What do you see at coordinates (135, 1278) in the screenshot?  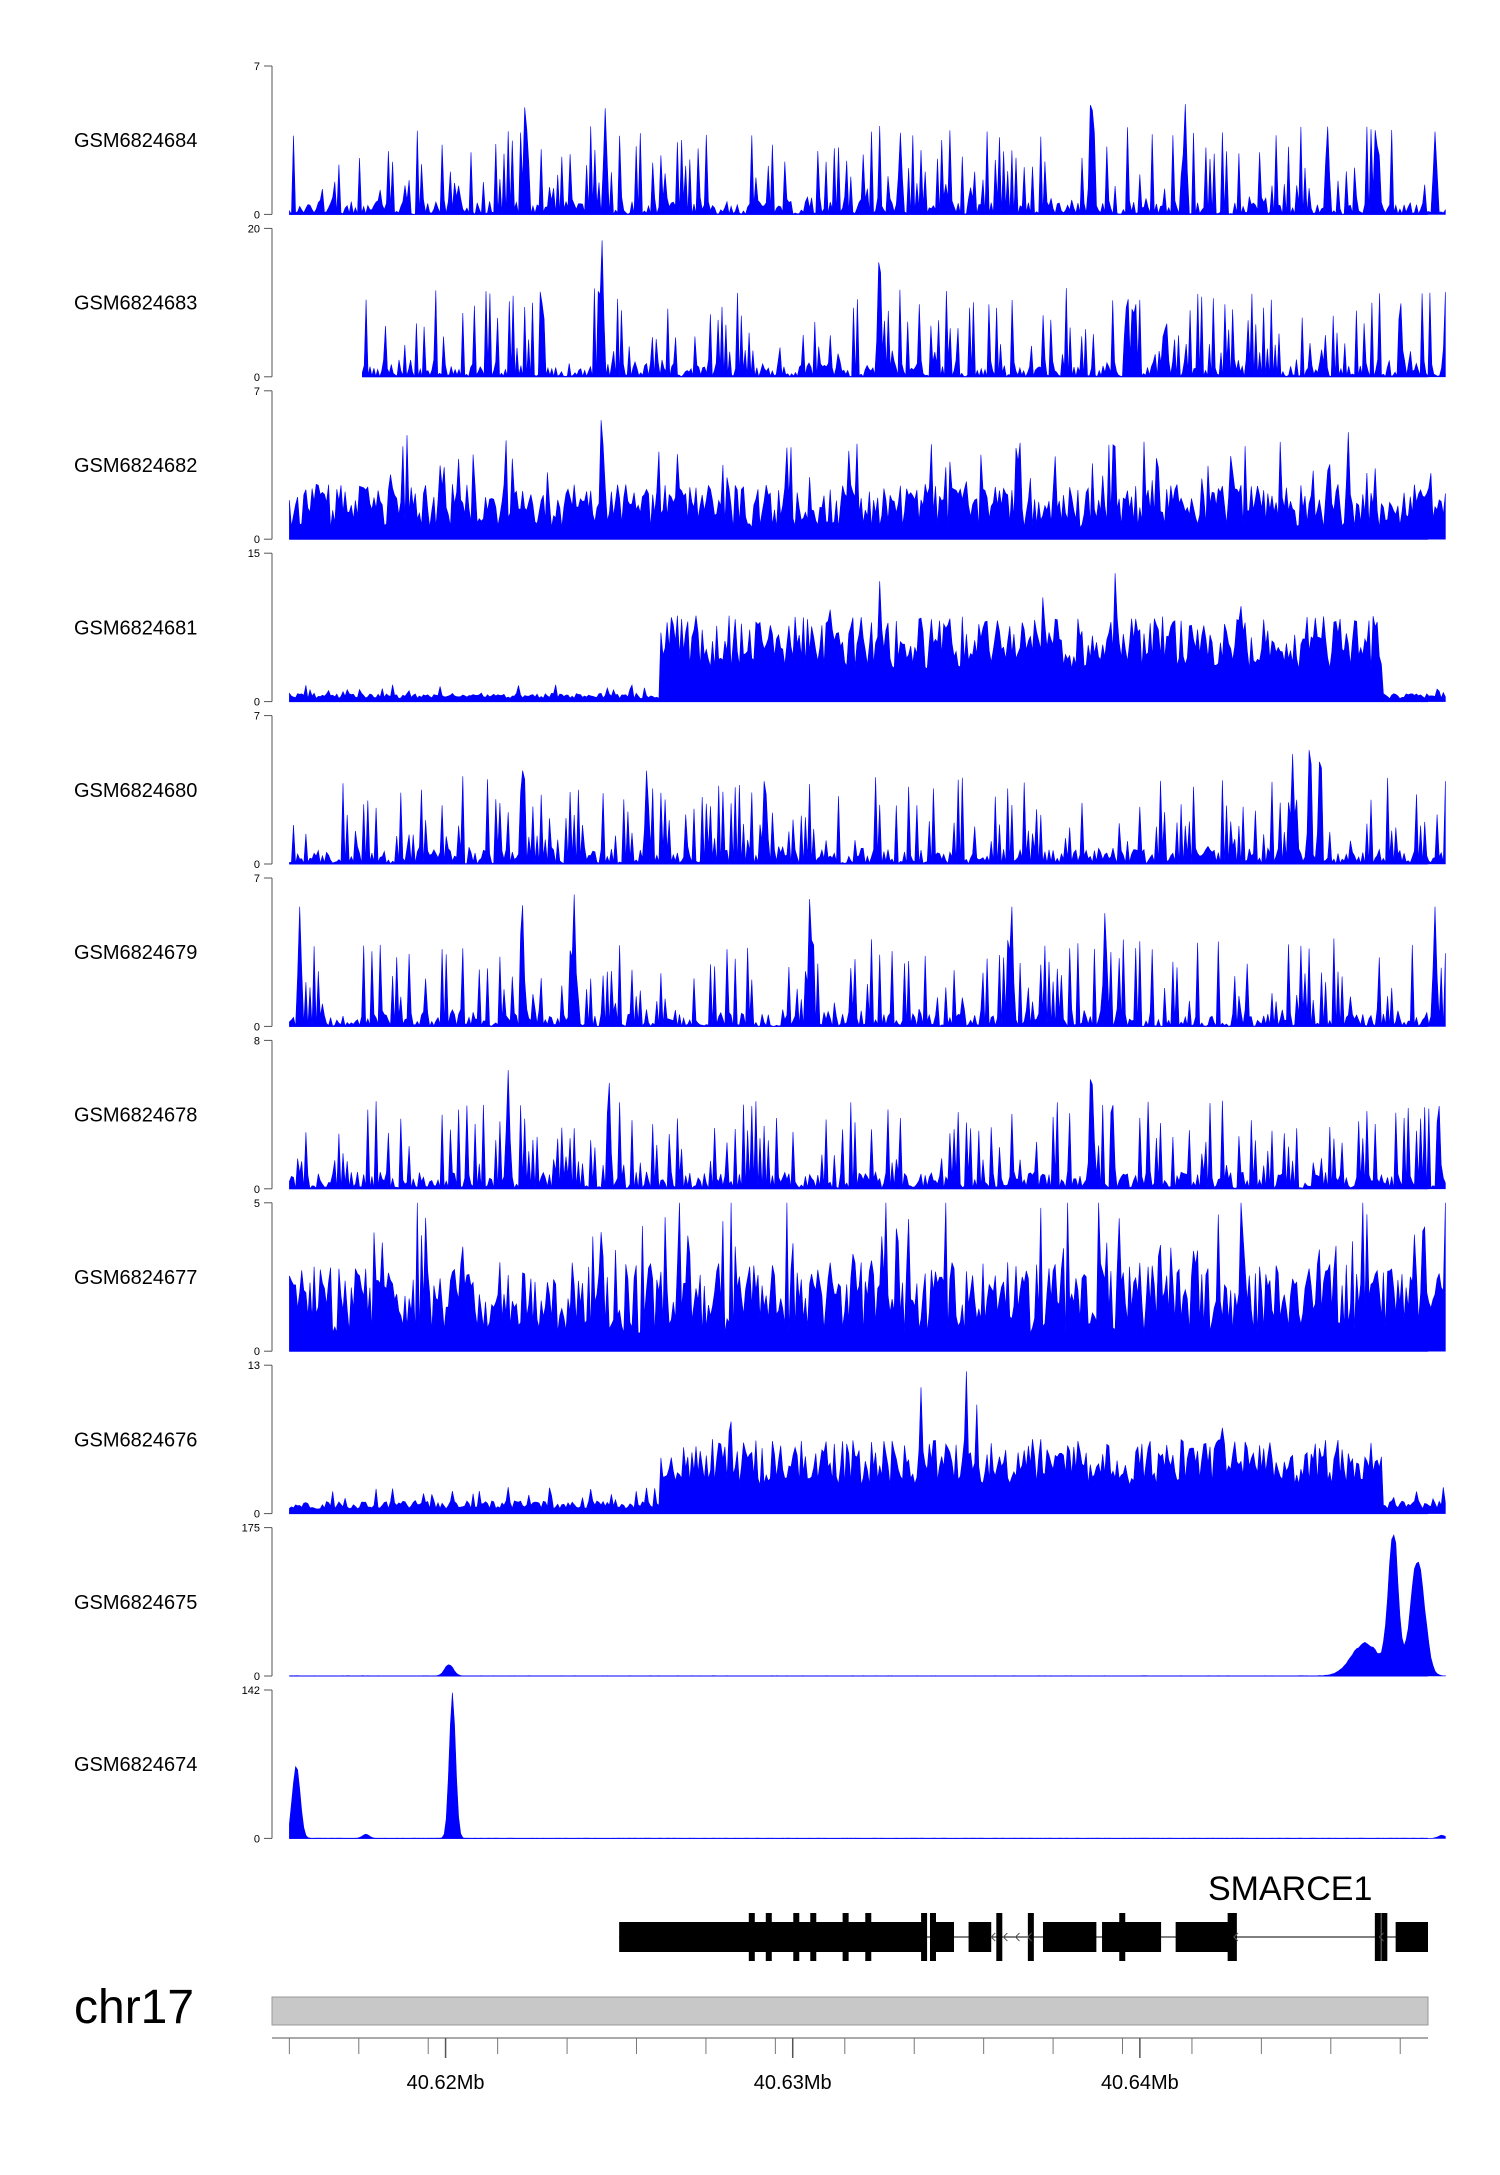 I see `track-label: GSM6824677` at bounding box center [135, 1278].